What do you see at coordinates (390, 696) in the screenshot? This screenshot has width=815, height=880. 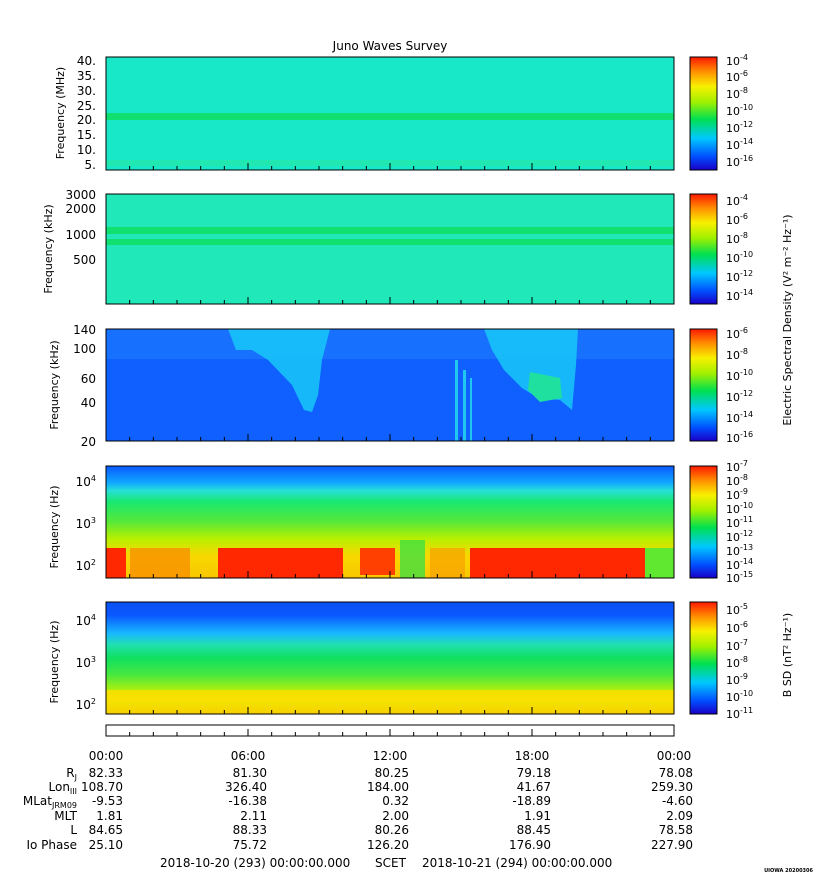 I see `panel-5-low-band` at bounding box center [390, 696].